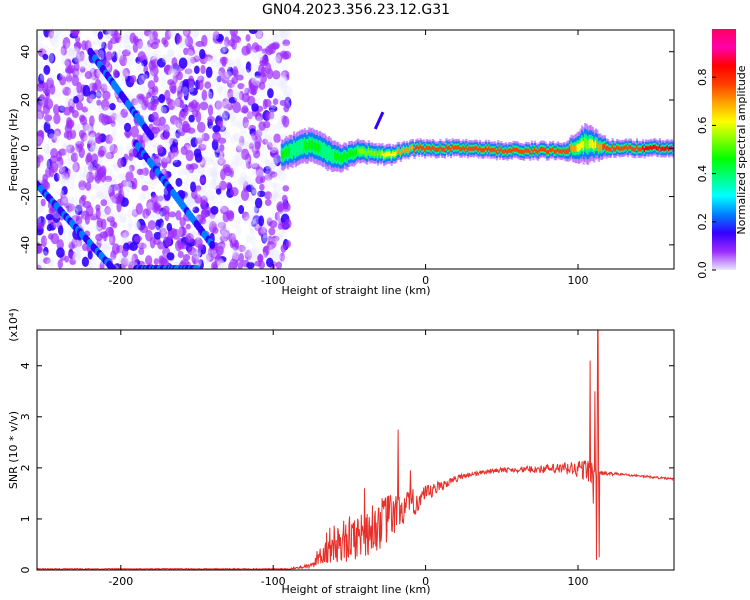 This screenshot has width=750, height=600. What do you see at coordinates (741, 149) in the screenshot?
I see `colorbar-label: Normalized spectral amplitude` at bounding box center [741, 149].